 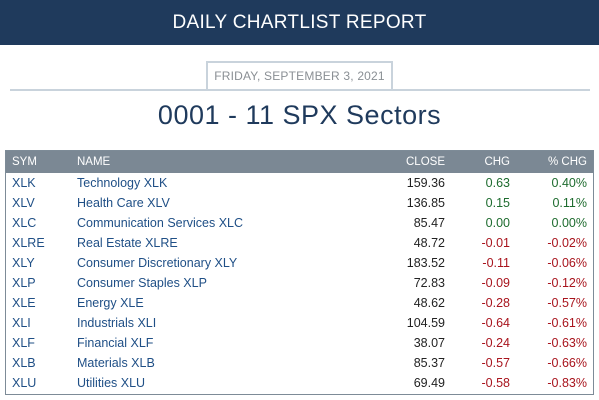 I want to click on symbol-link: XLE, so click(x=24, y=303).